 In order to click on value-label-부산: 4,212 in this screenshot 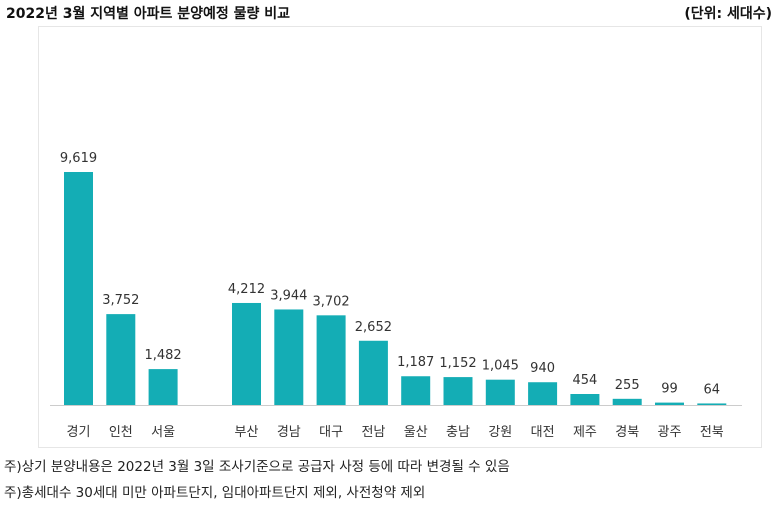, I will do `click(246, 289)`.